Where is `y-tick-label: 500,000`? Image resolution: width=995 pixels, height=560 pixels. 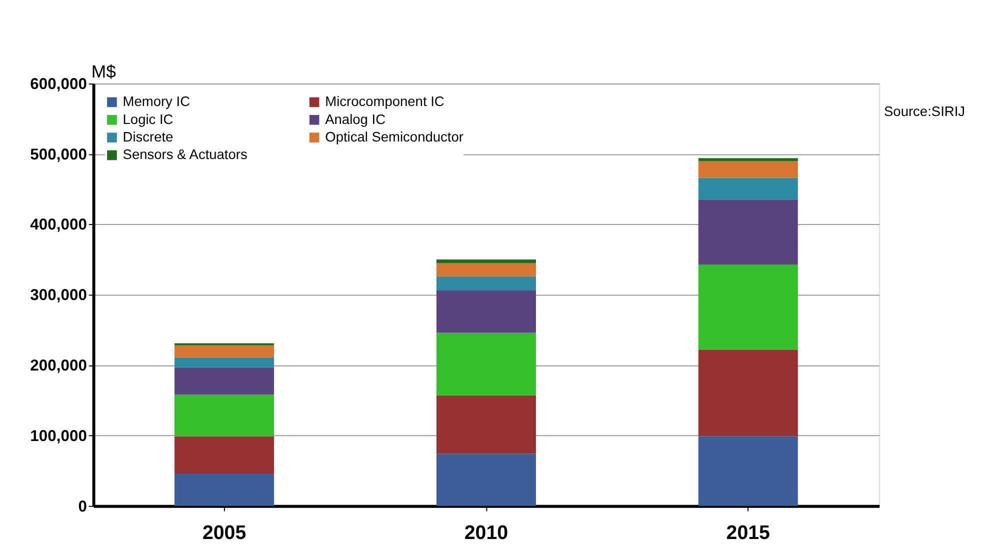
y-tick-label: 500,000 is located at coordinates (59, 155).